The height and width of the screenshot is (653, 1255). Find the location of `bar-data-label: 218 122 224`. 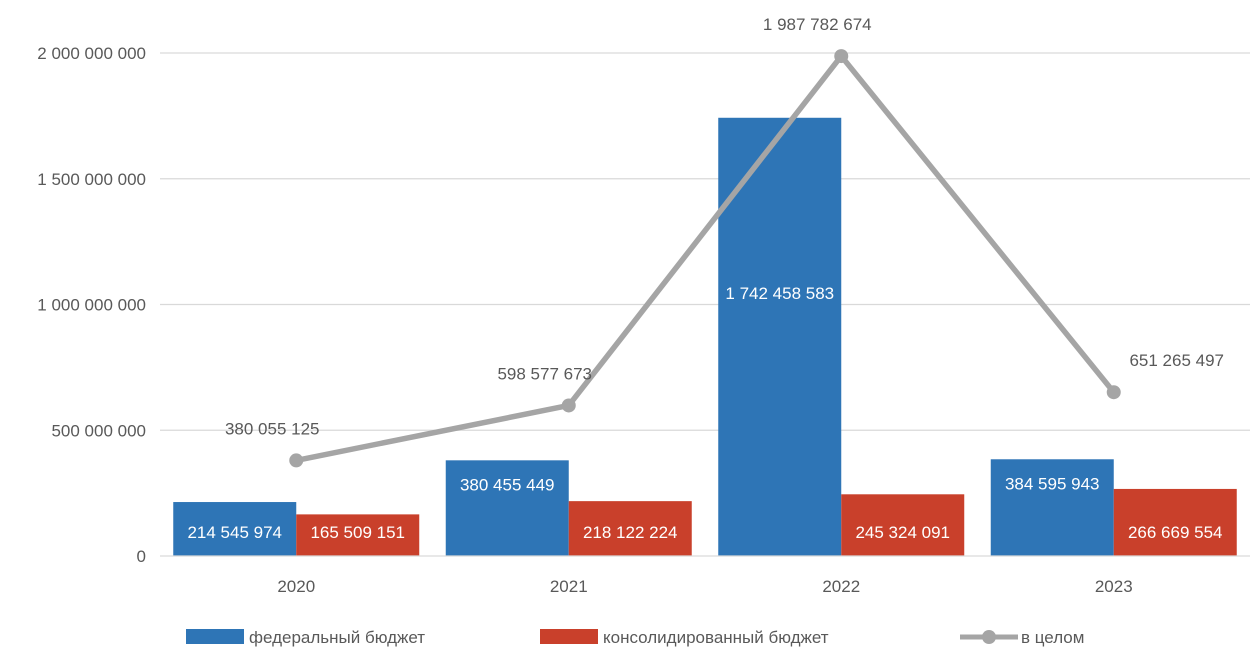

bar-data-label: 218 122 224 is located at coordinates (630, 532).